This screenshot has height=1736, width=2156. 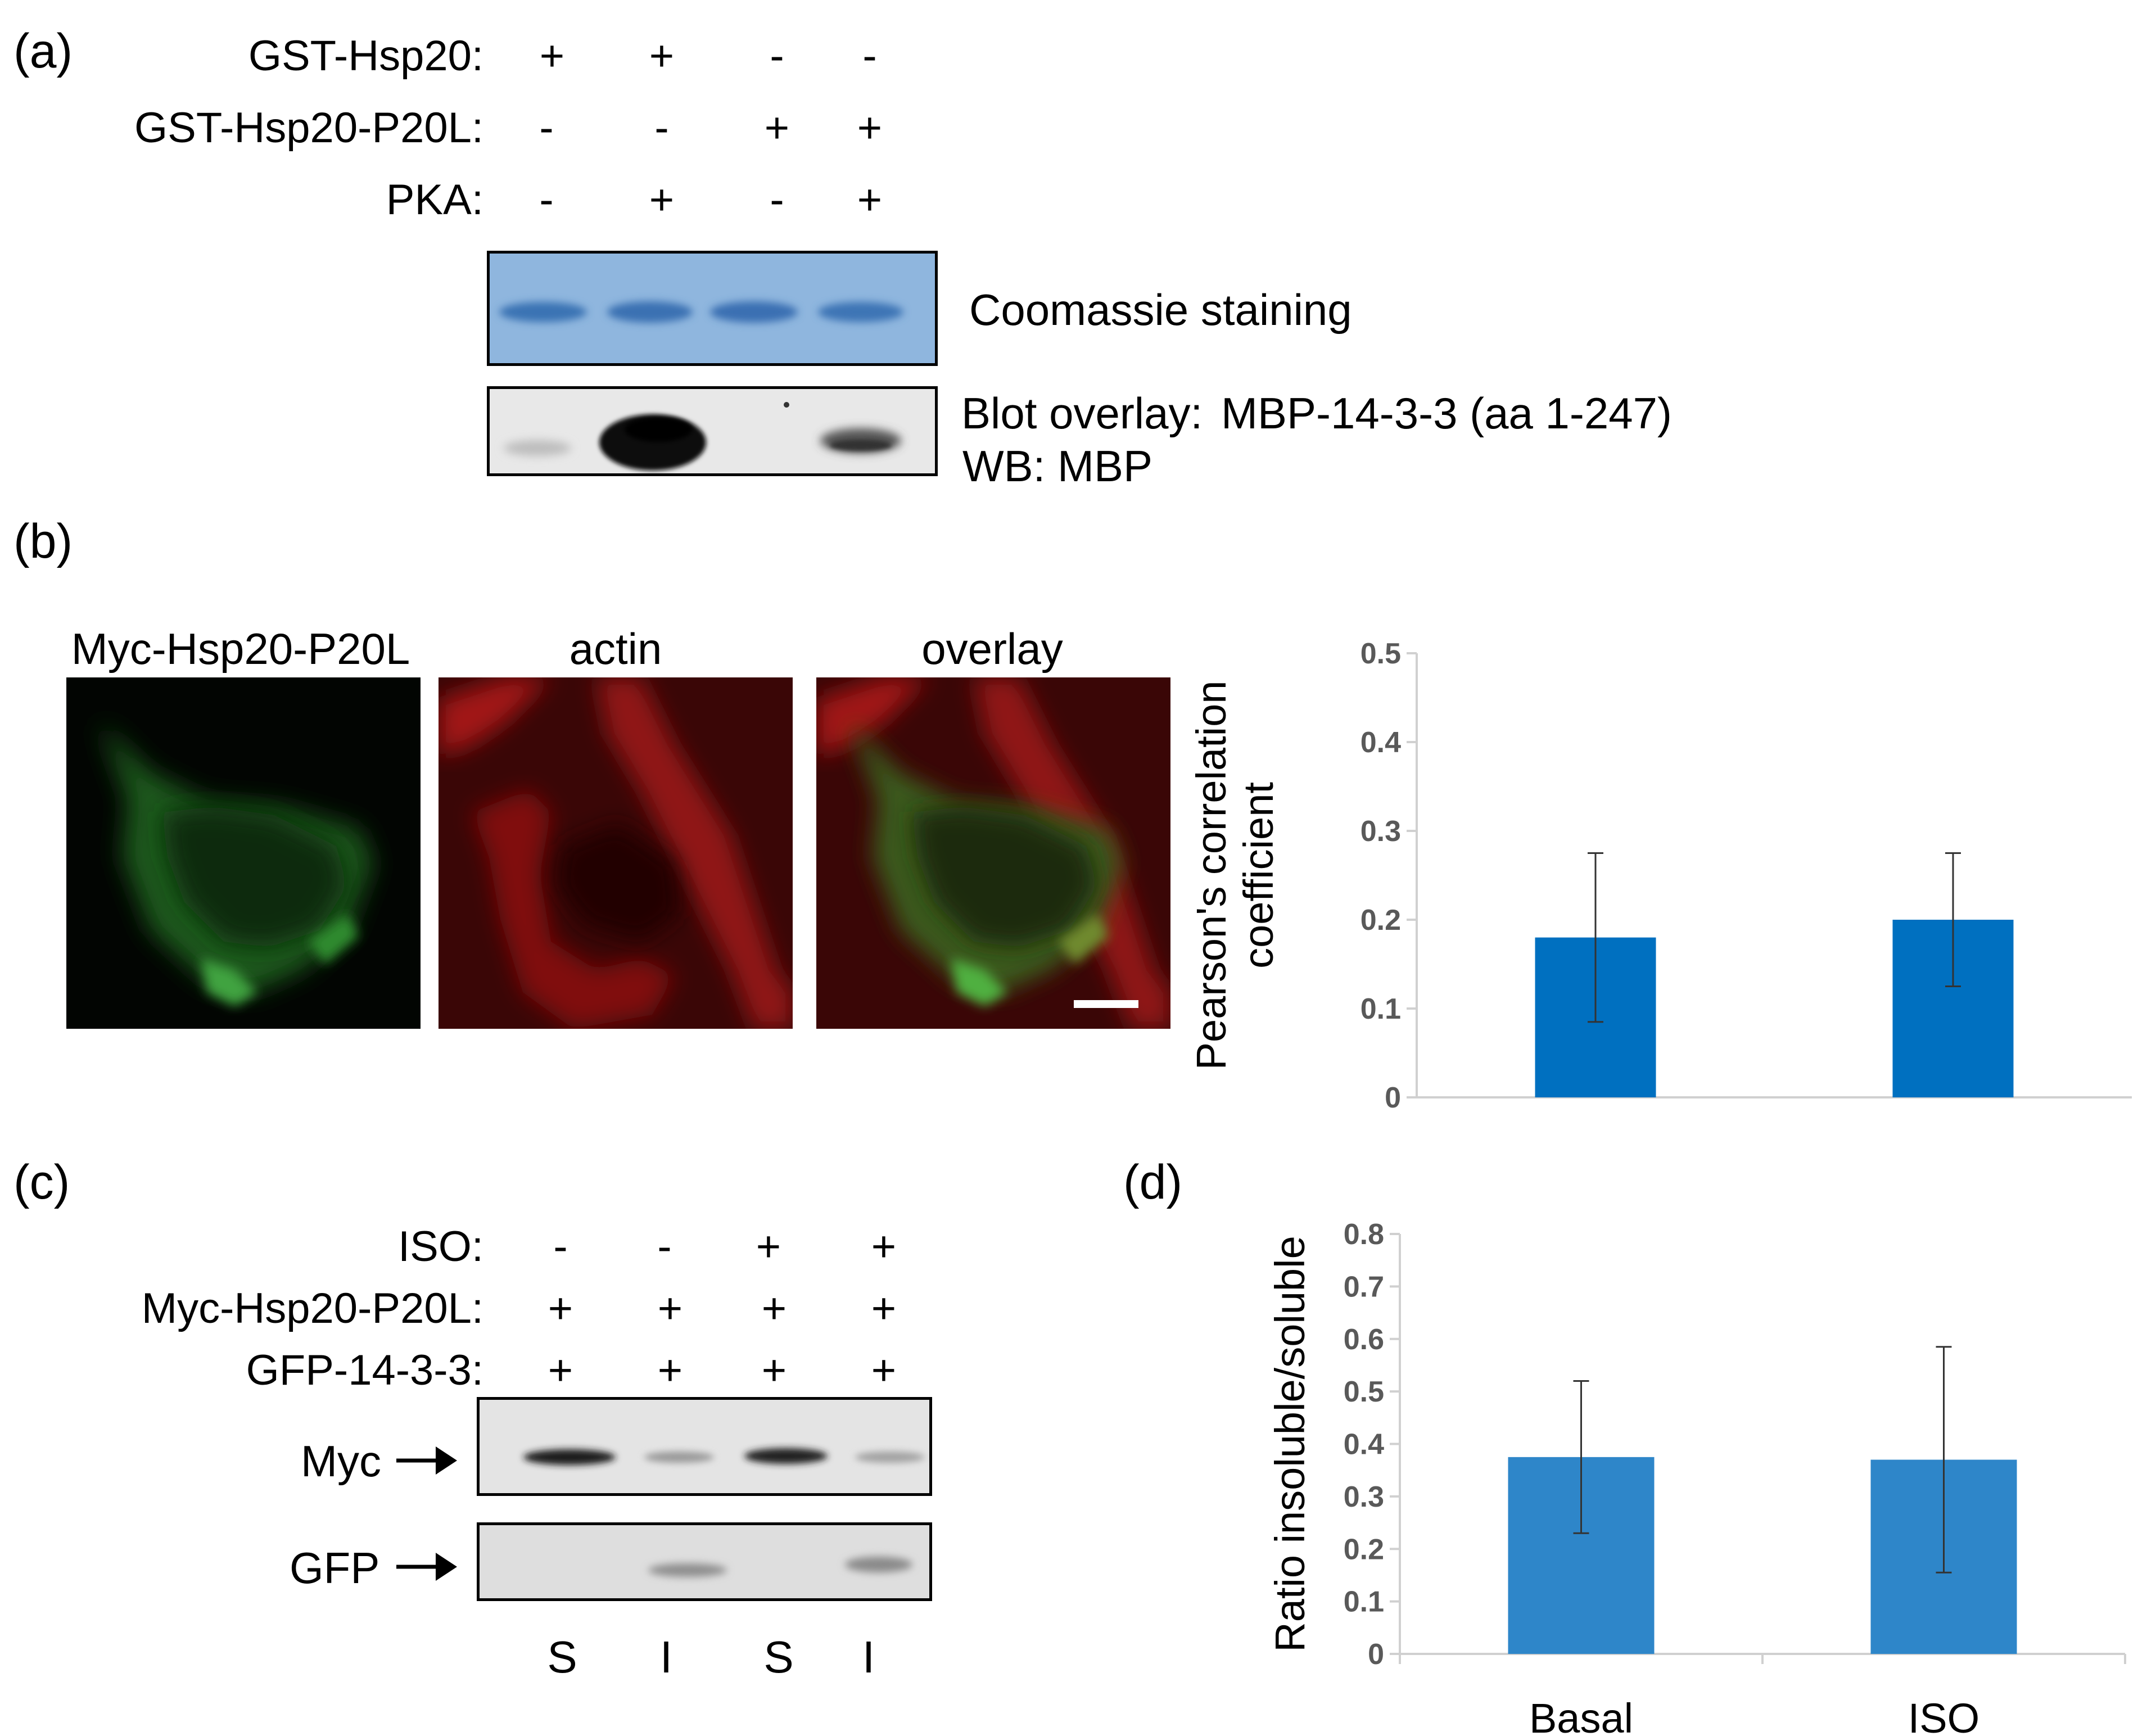 I want to click on y-tick-label: 0.6, so click(x=1364, y=1339).